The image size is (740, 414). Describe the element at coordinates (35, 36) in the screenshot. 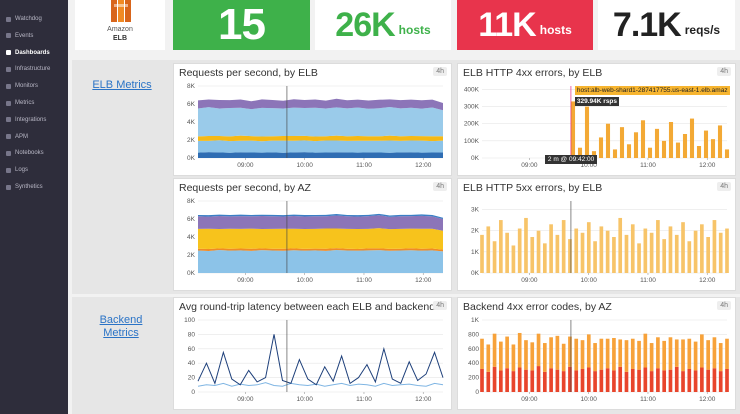

I see `nav-item: Events` at that location.